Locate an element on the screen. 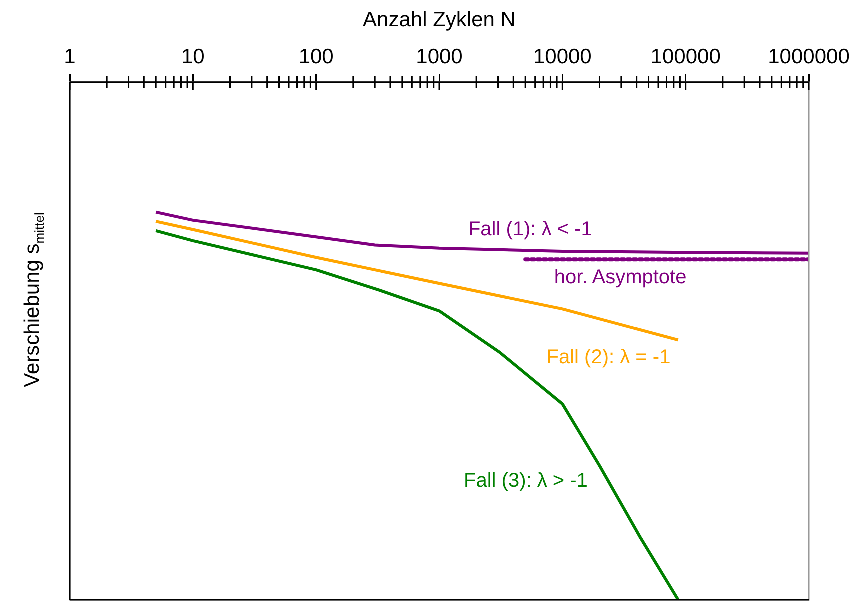  series-label: Fall (2): λ = -1 is located at coordinates (608, 357).